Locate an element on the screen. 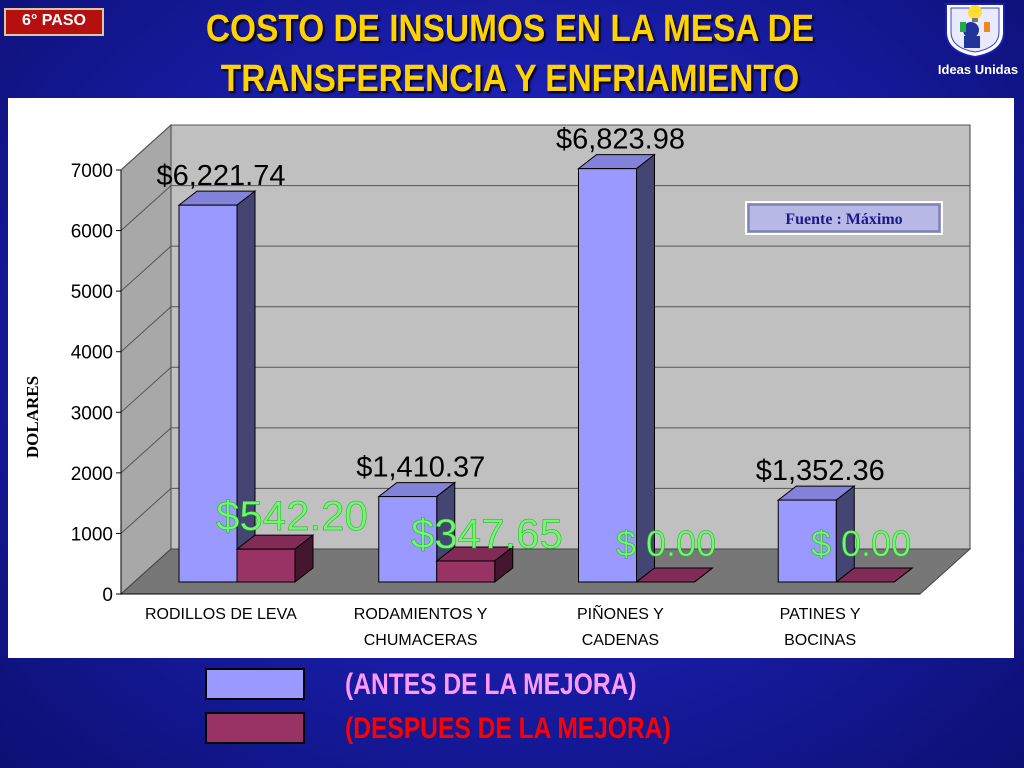  legend-label-before: (ANTES DE LA MEJORA) is located at coordinates (491, 684).